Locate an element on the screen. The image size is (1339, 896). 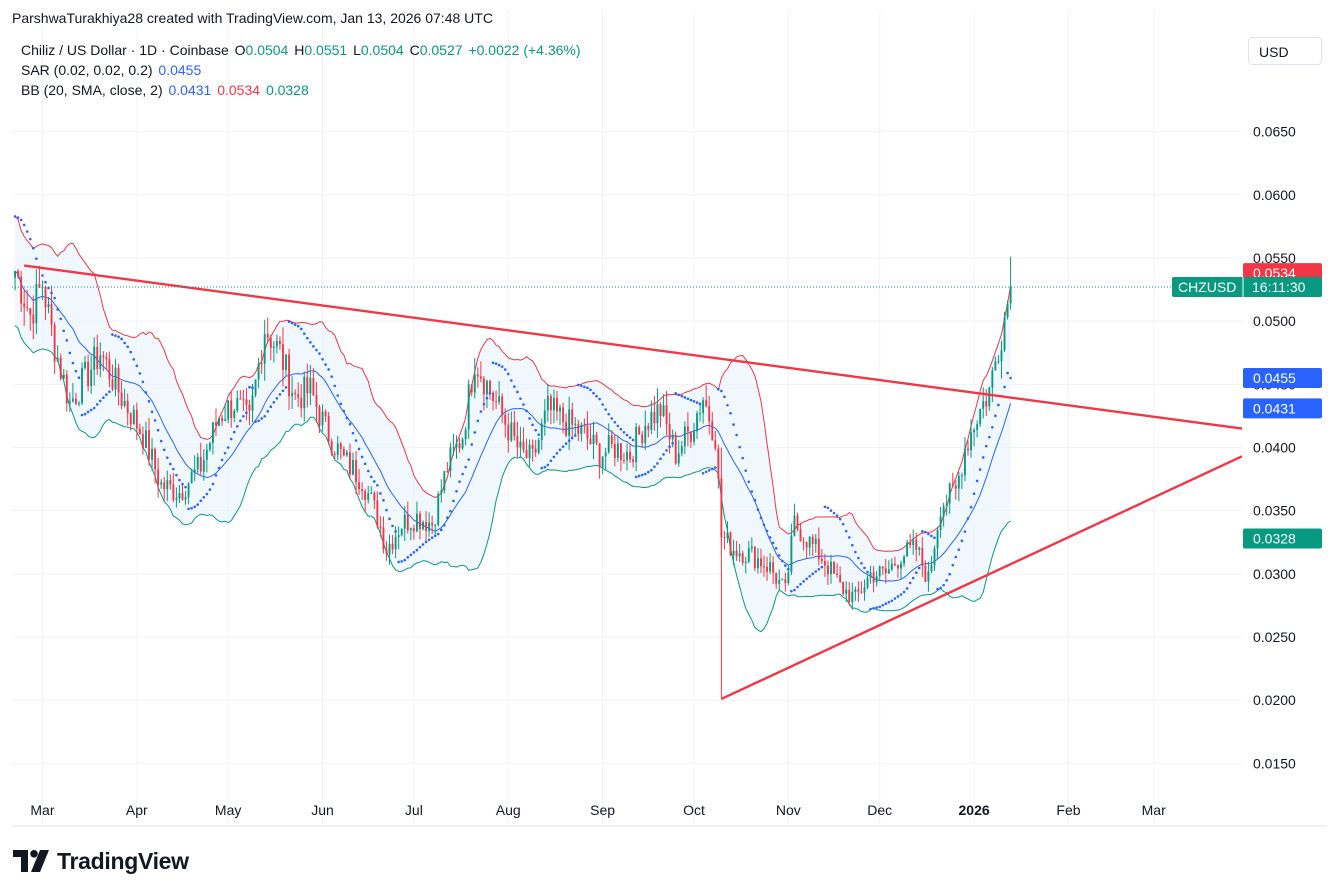
tradingview-logo: TradingView is located at coordinates (101, 861).